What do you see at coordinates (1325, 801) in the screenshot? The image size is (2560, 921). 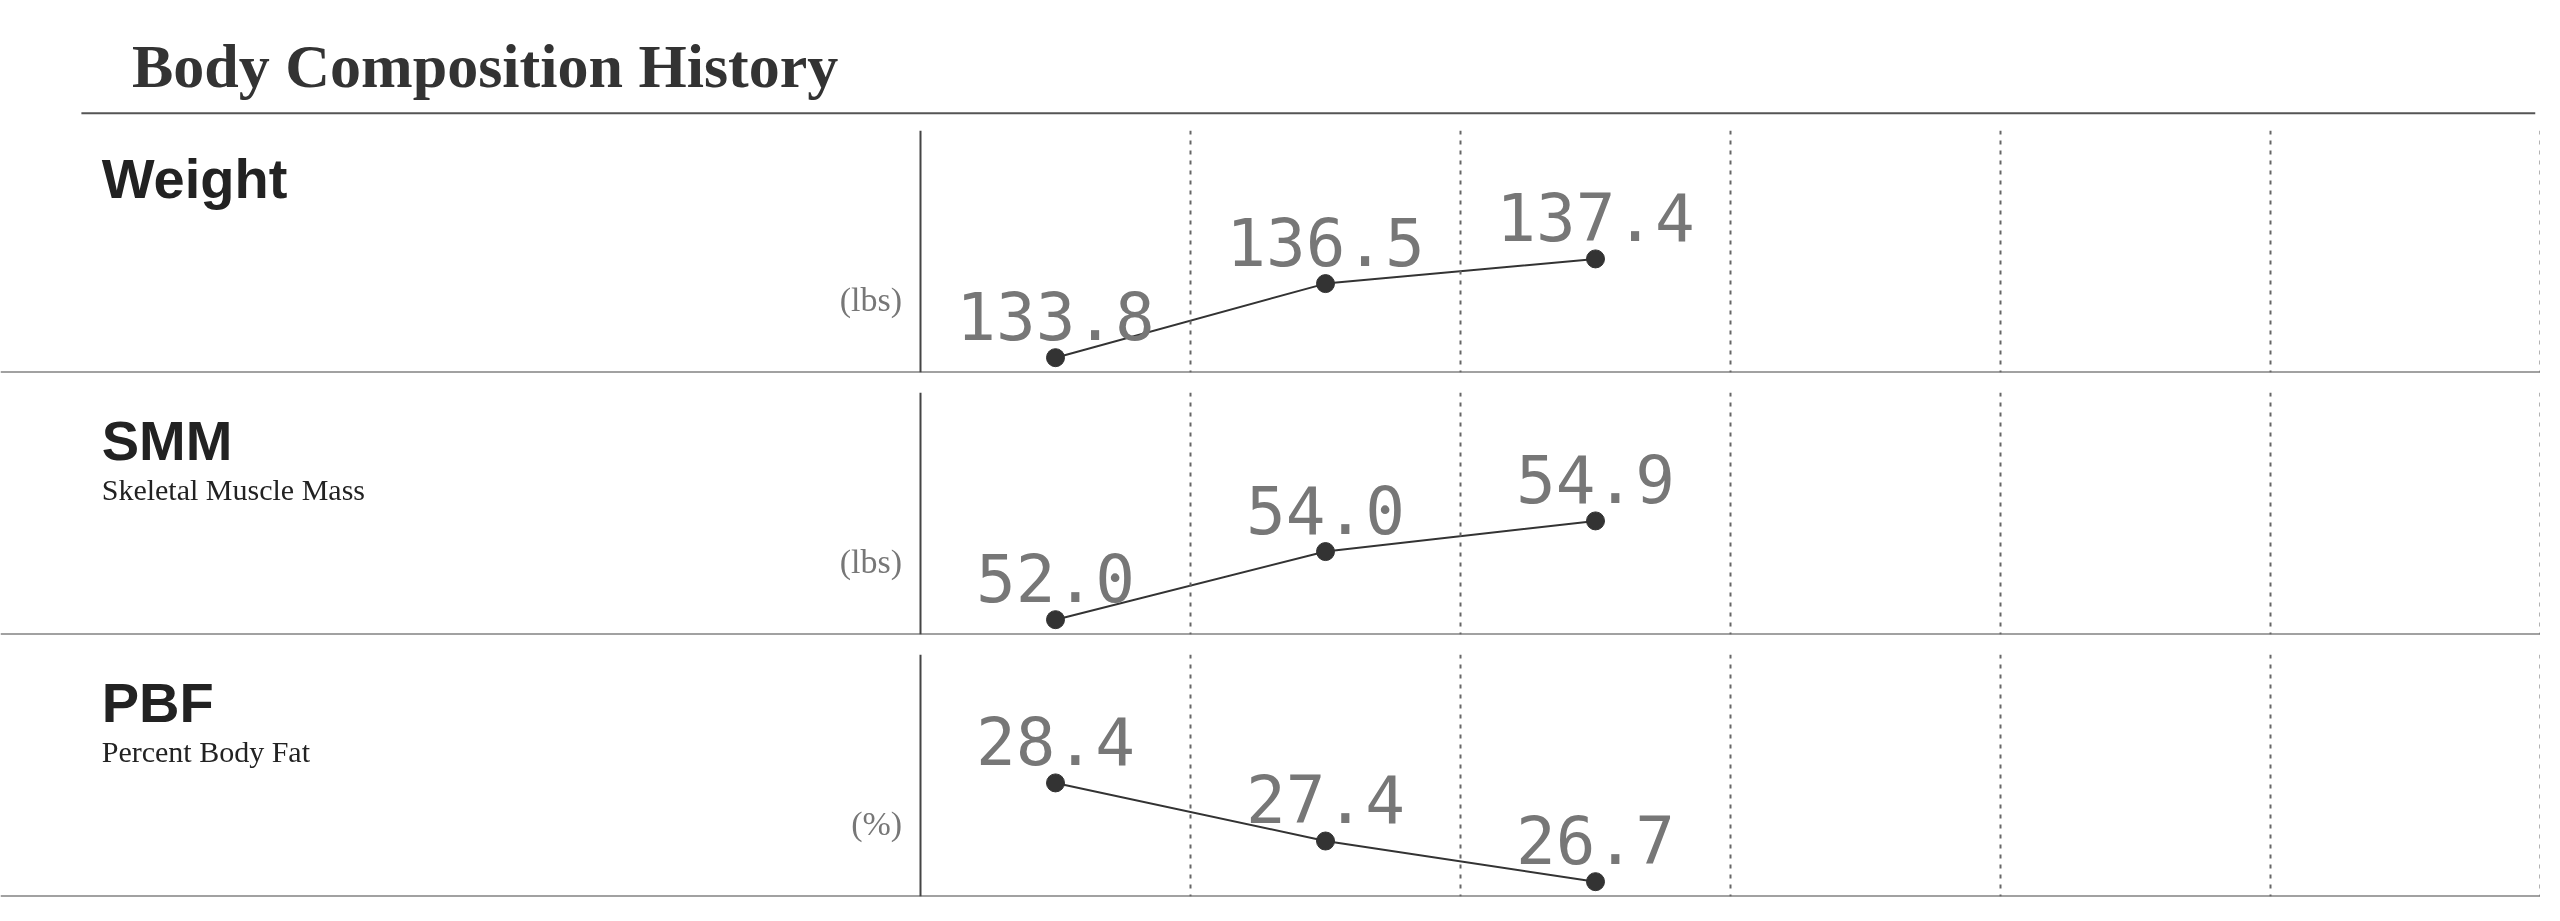 I see `data-label: 27.4` at bounding box center [1325, 801].